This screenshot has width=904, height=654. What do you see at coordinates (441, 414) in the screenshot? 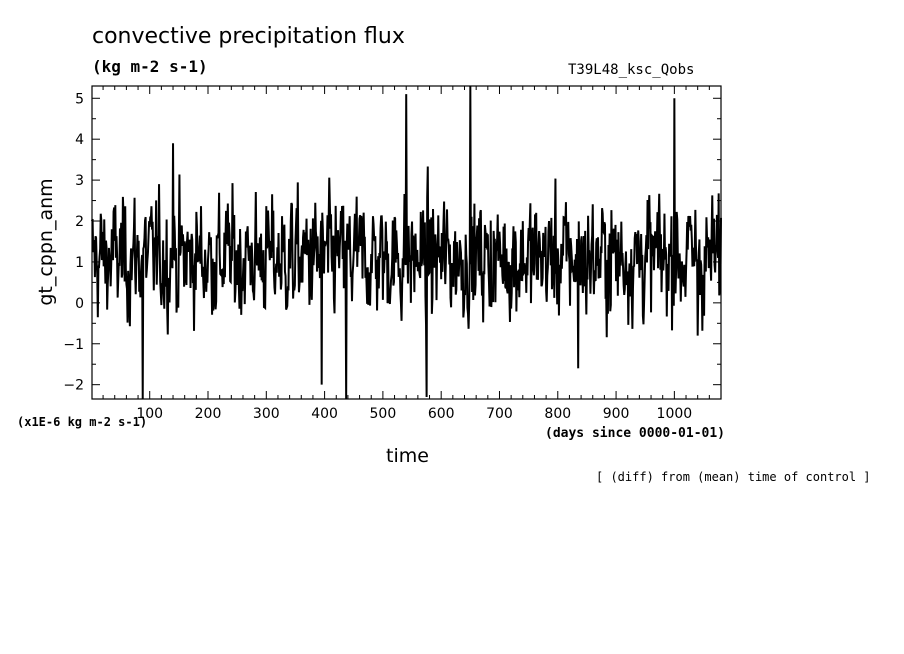
I see `x-tick-label: 600` at bounding box center [441, 414].